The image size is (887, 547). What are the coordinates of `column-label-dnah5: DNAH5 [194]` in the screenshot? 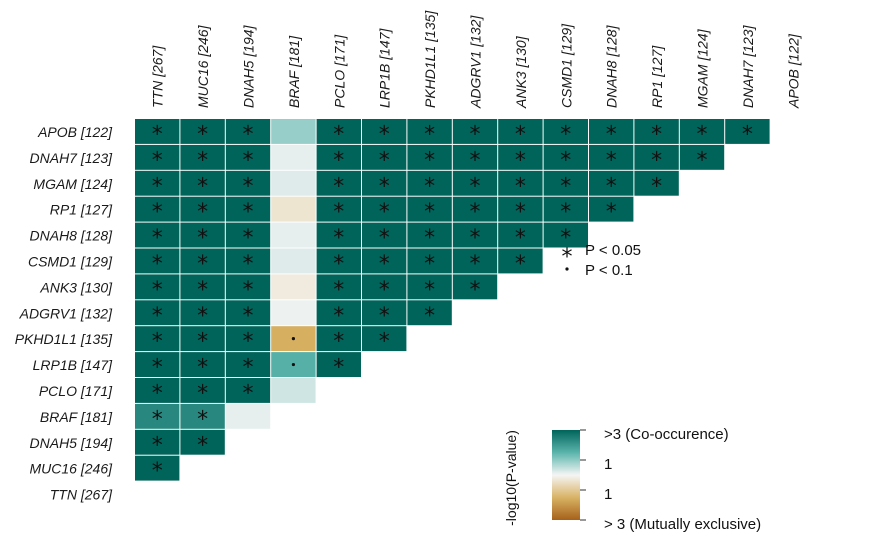 It's located at (249, 66).